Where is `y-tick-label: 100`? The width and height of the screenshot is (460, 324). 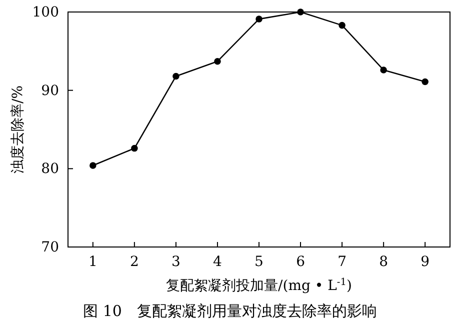 y-tick-label: 100 is located at coordinates (45, 12).